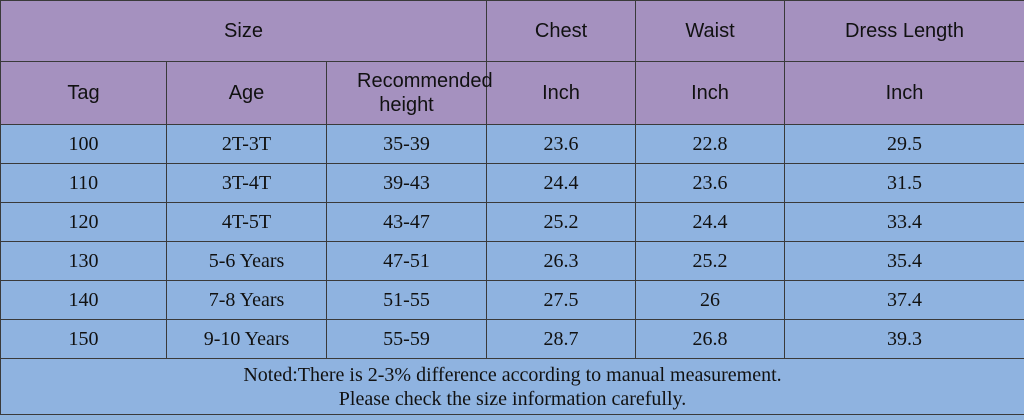 Image resolution: width=1024 pixels, height=420 pixels. What do you see at coordinates (83, 144) in the screenshot?
I see `tag-cell: 100` at bounding box center [83, 144].